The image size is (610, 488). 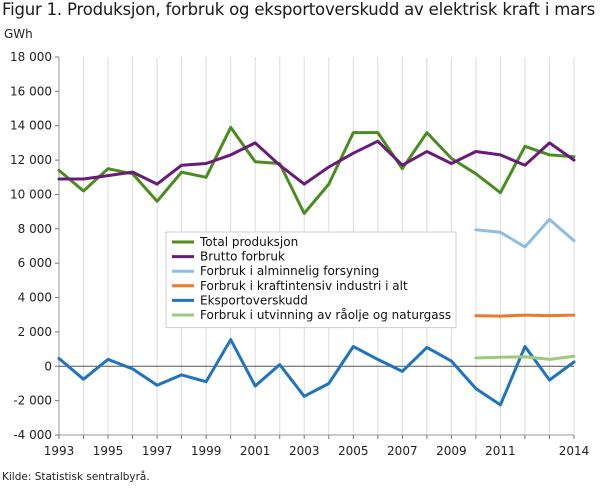 What do you see at coordinates (500, 451) in the screenshot?
I see `x-tick-label: 2011` at bounding box center [500, 451].